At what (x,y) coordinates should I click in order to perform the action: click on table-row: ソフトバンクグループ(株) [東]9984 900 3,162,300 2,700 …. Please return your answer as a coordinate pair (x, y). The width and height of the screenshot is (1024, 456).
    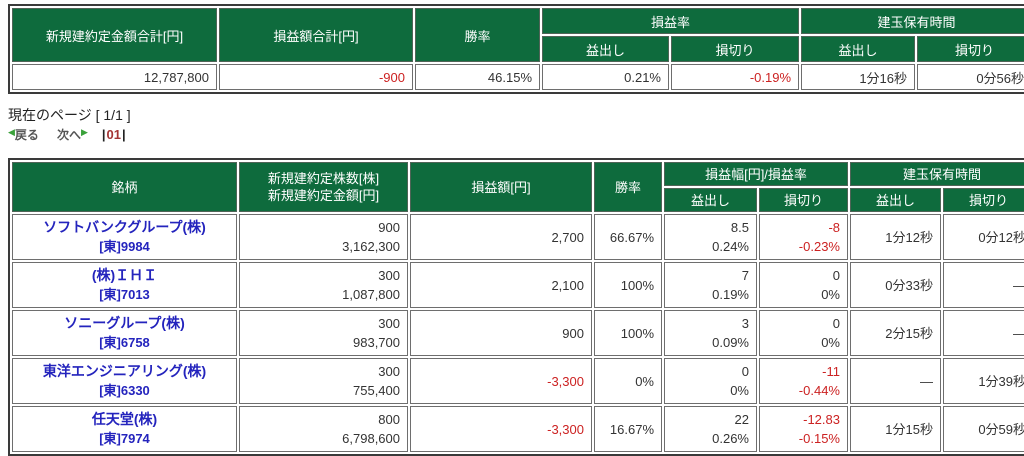
    Looking at the image, I should click on (518, 237).